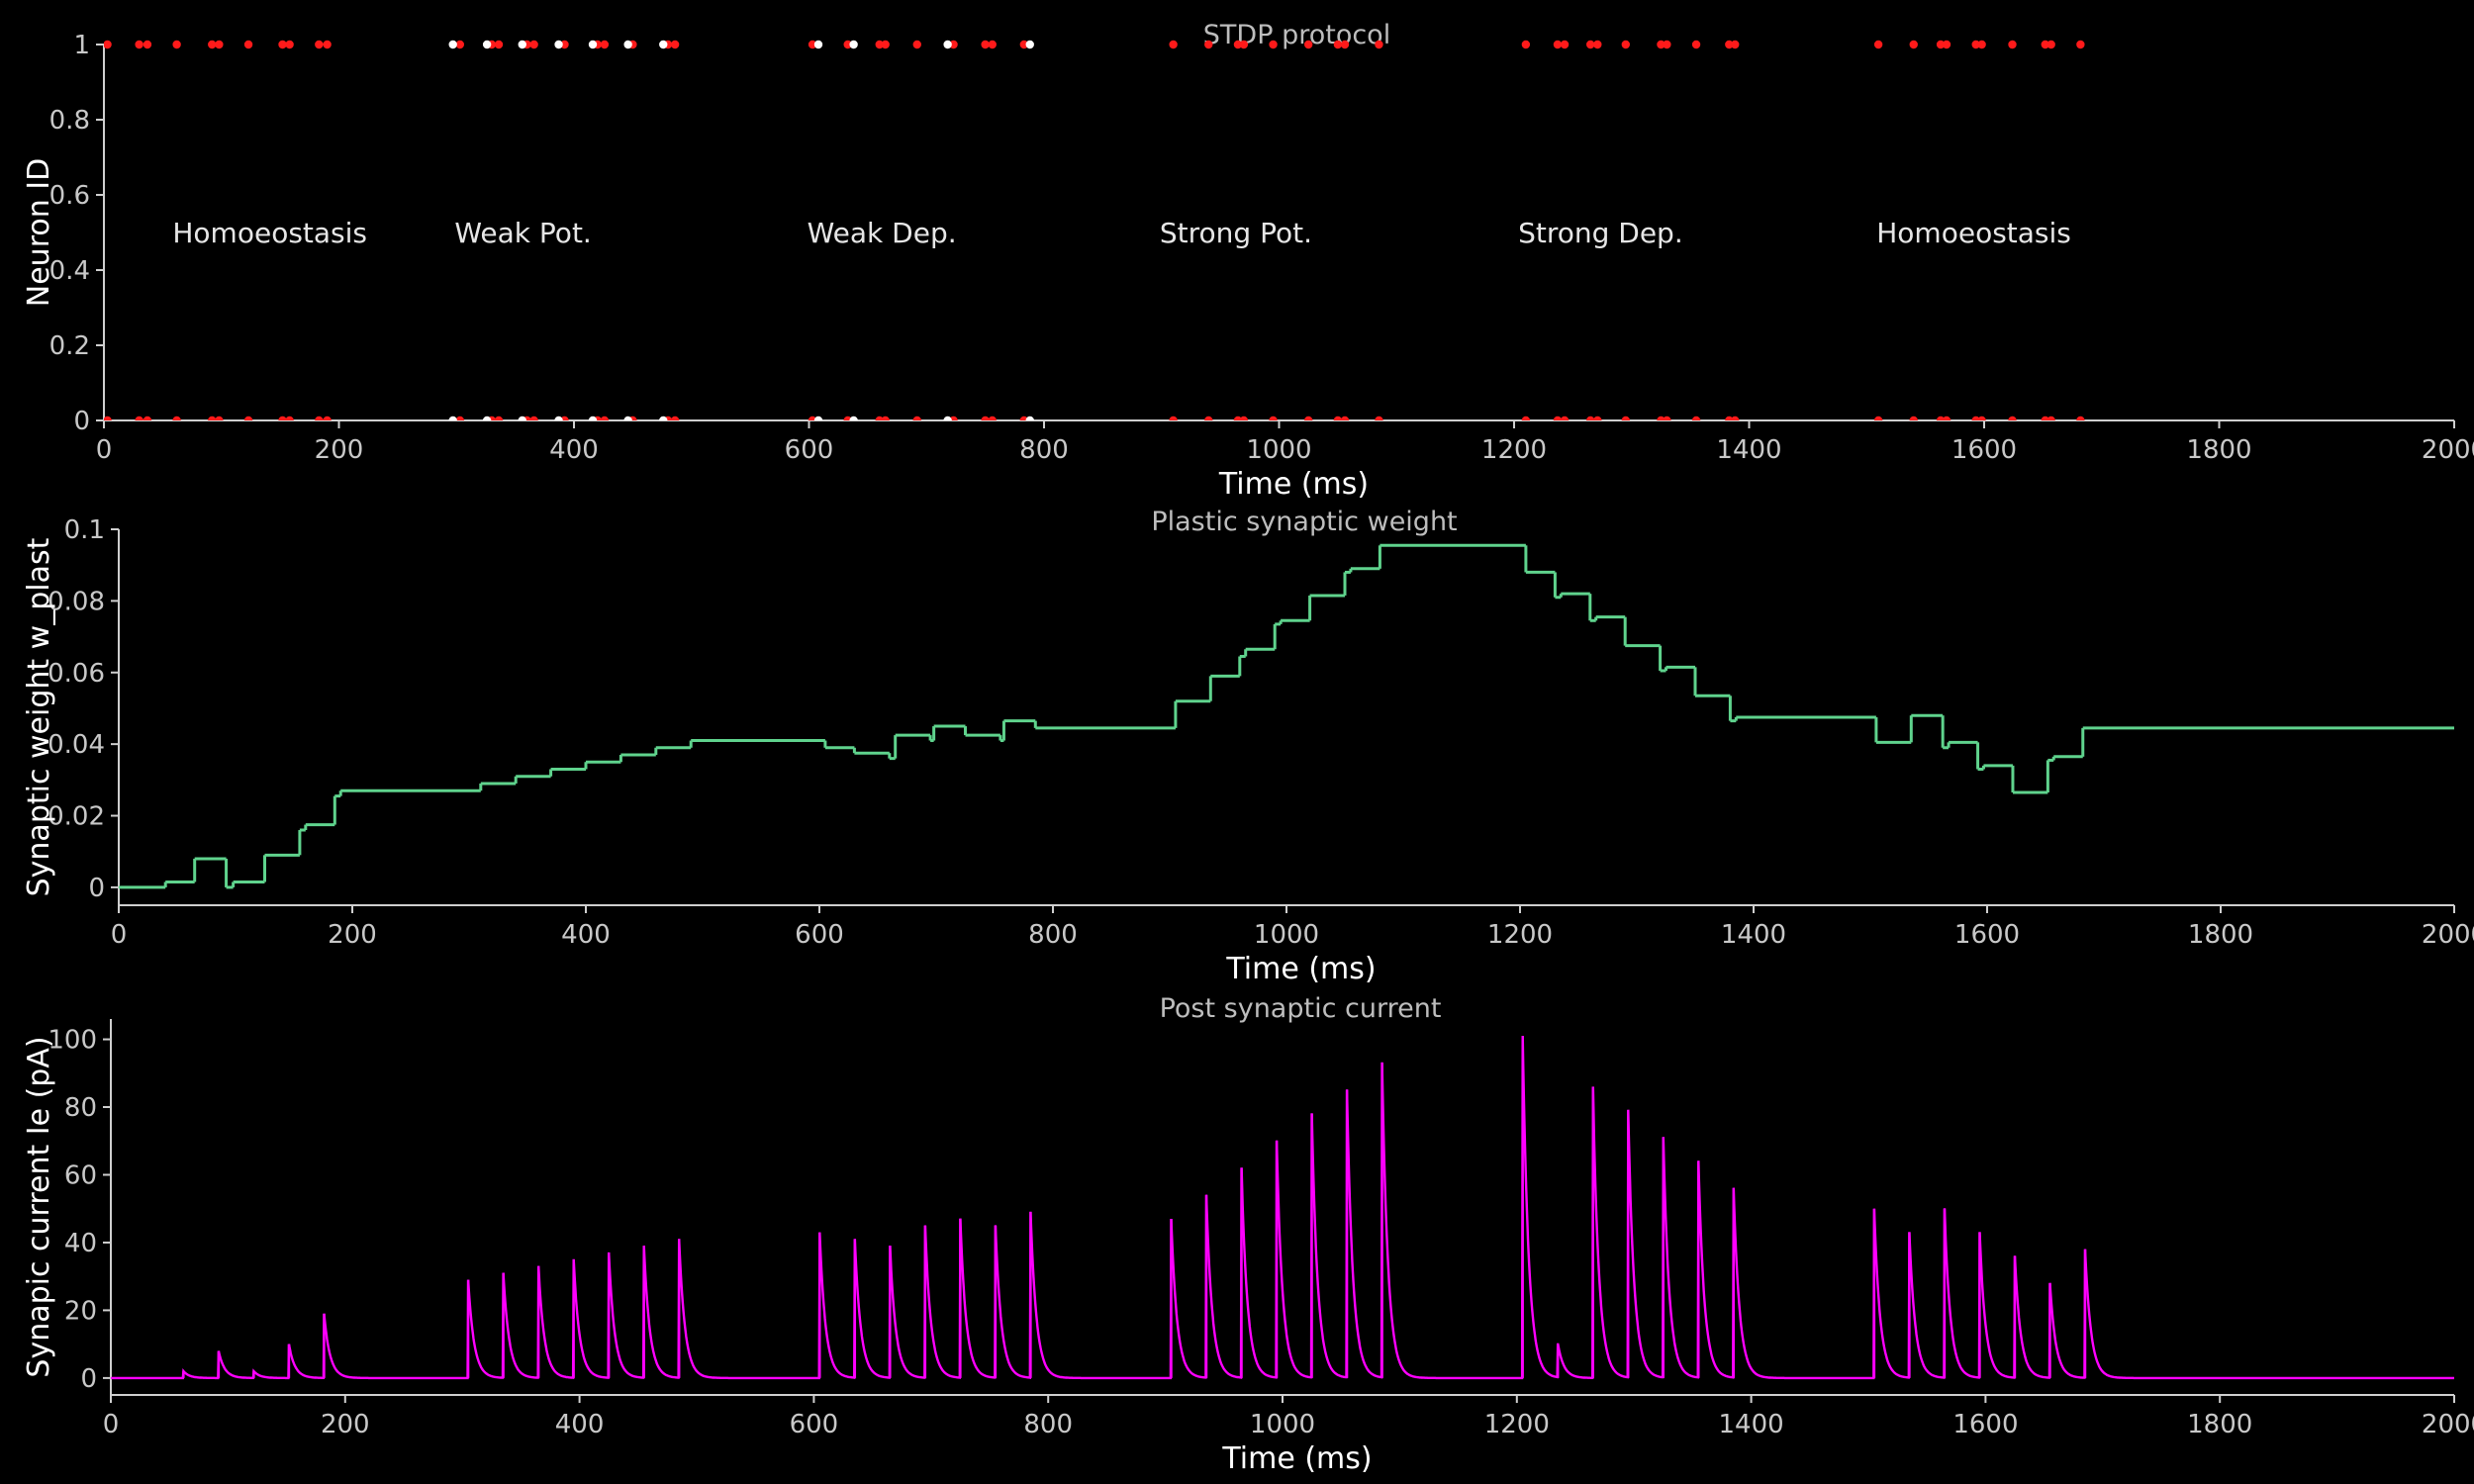  What do you see at coordinates (81, 1175) in the screenshot?
I see `y-tick-label: 60` at bounding box center [81, 1175].